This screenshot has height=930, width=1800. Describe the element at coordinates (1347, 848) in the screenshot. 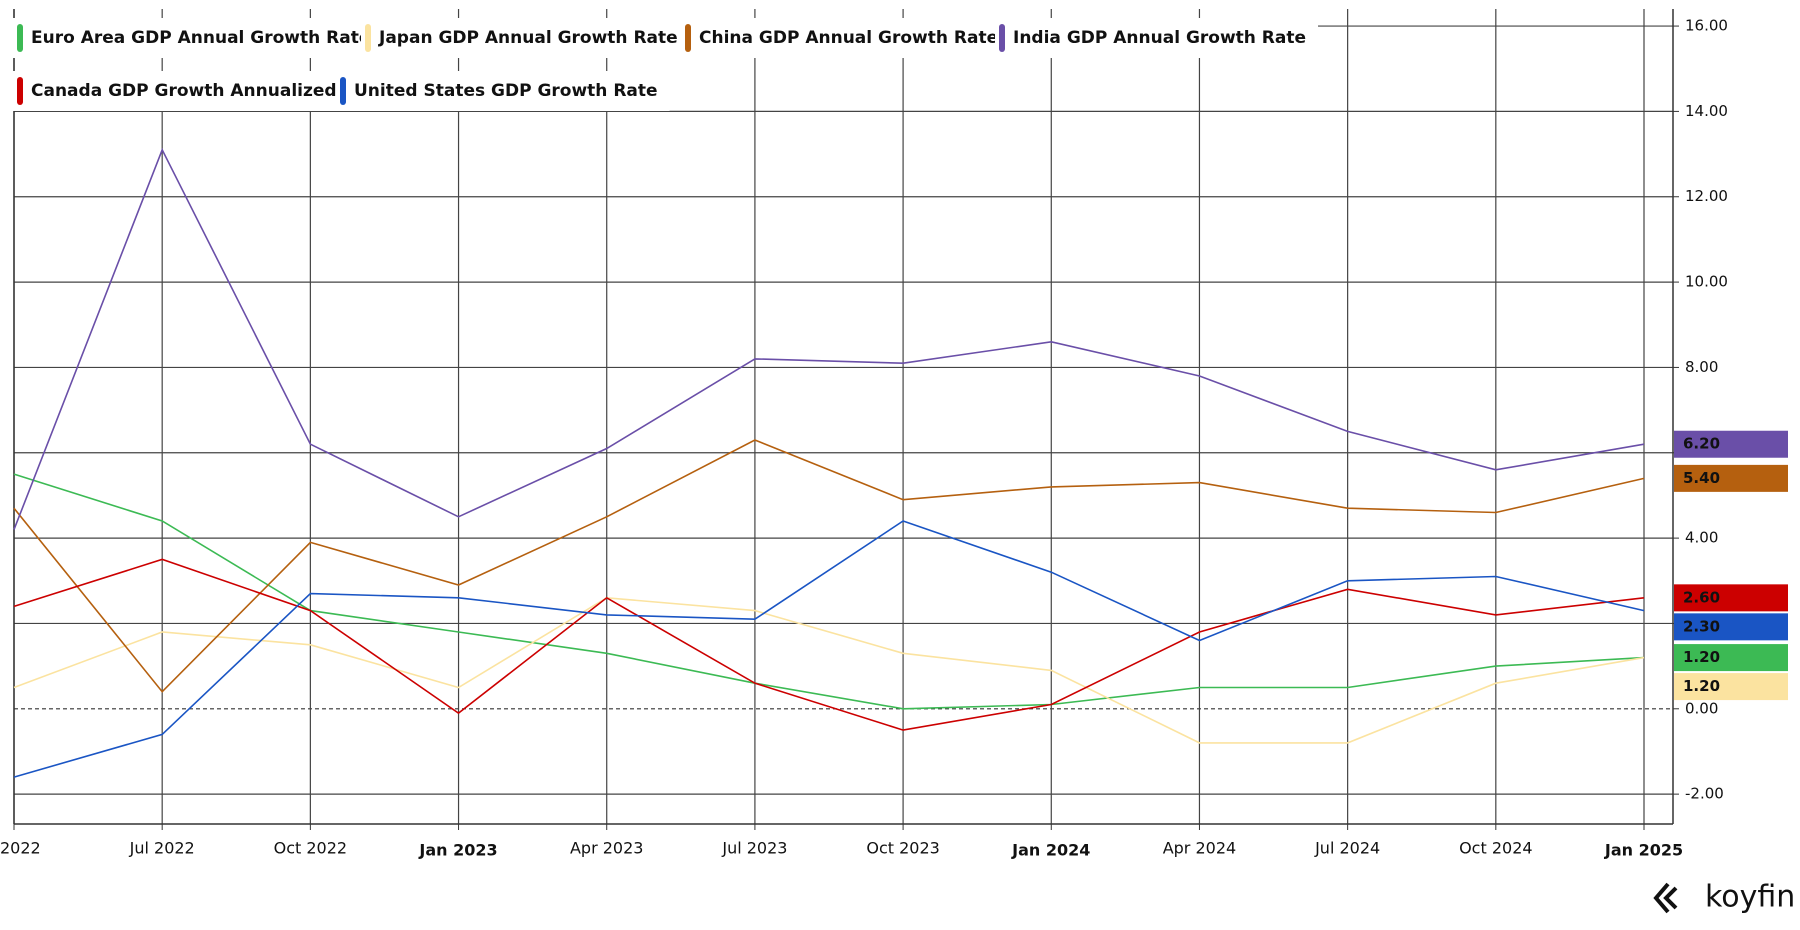

I see `x-tick-label: Jul 2024` at that location.